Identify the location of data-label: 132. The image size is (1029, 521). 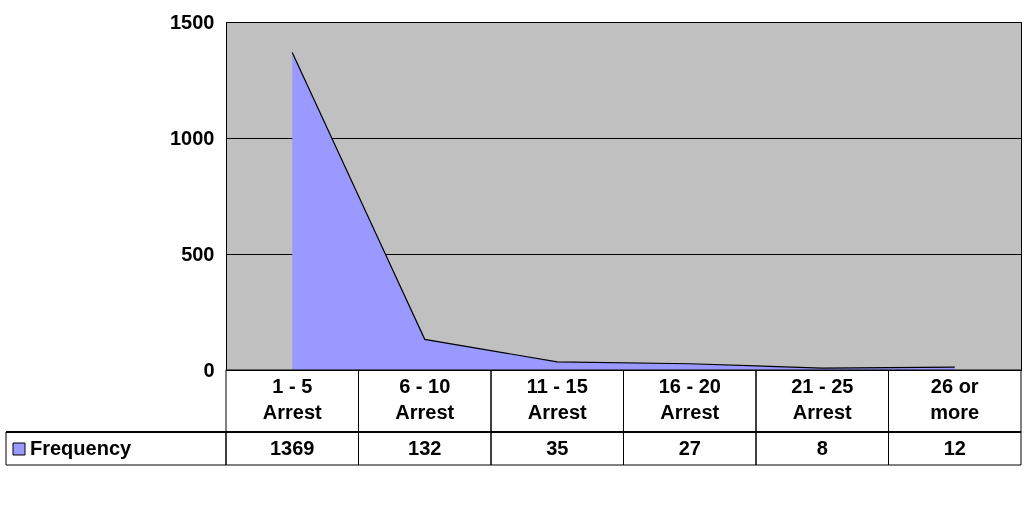
(425, 448).